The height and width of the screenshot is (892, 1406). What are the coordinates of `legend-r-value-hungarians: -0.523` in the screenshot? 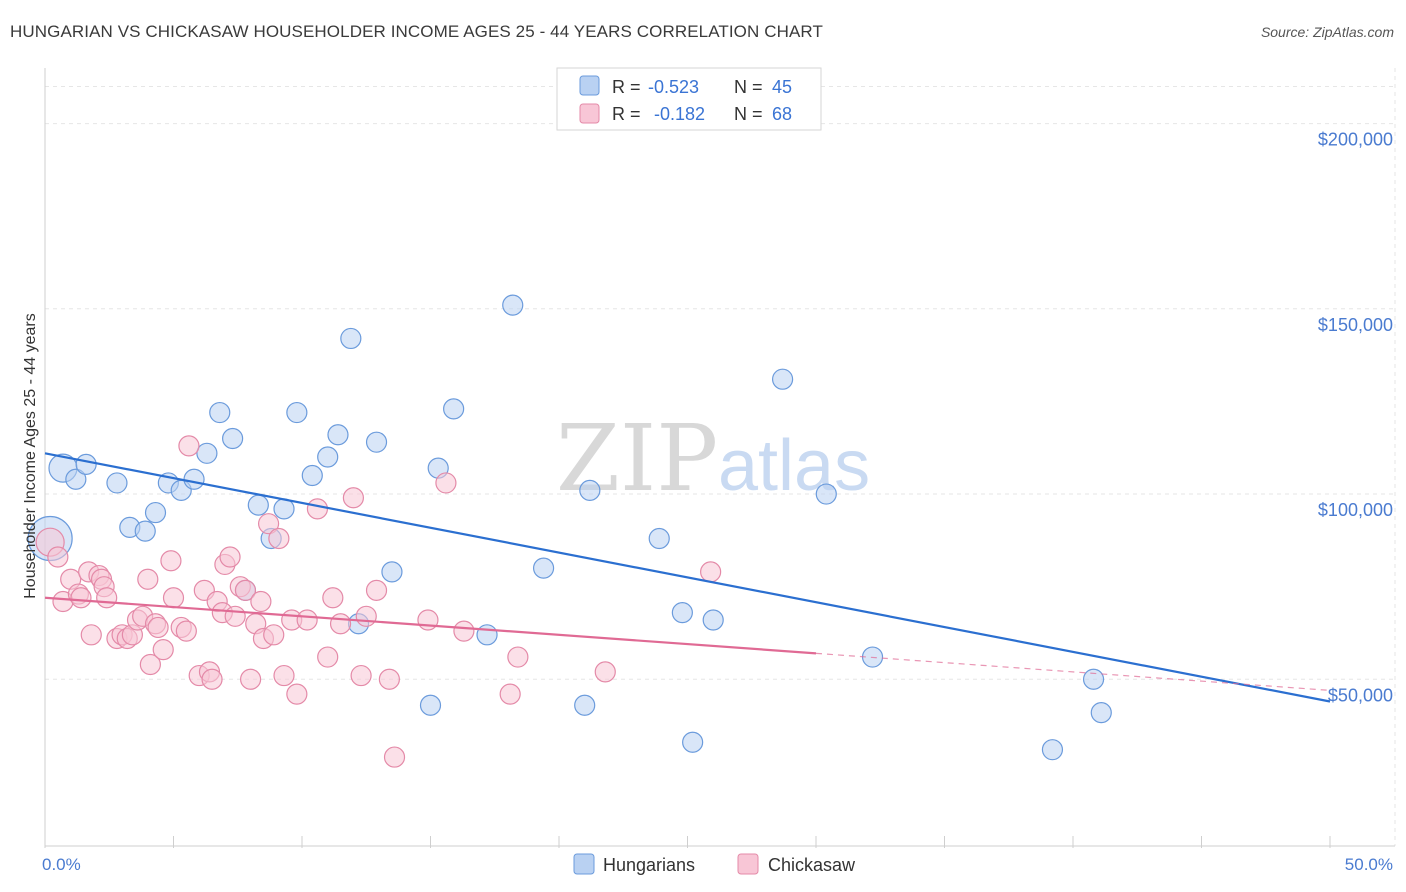 It's located at (673, 87).